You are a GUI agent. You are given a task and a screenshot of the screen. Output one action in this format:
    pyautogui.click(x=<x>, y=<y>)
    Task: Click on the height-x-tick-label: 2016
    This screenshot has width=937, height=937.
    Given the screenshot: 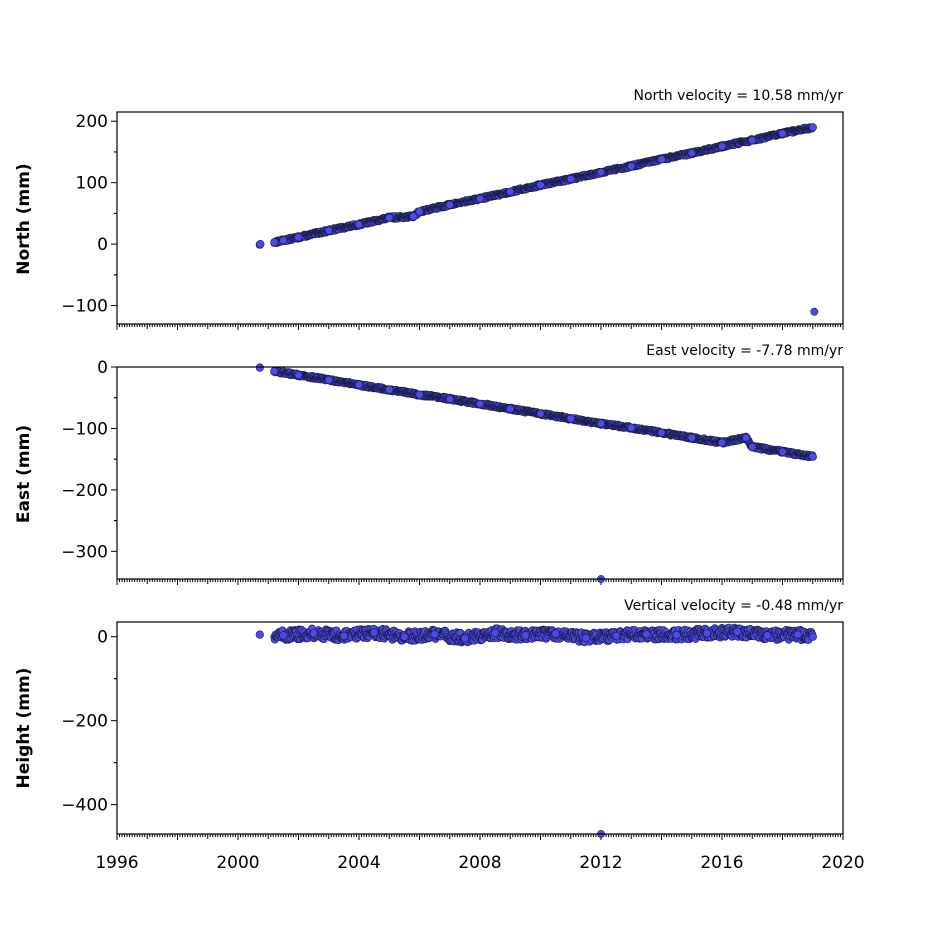 What is the action you would take?
    pyautogui.click(x=721, y=863)
    